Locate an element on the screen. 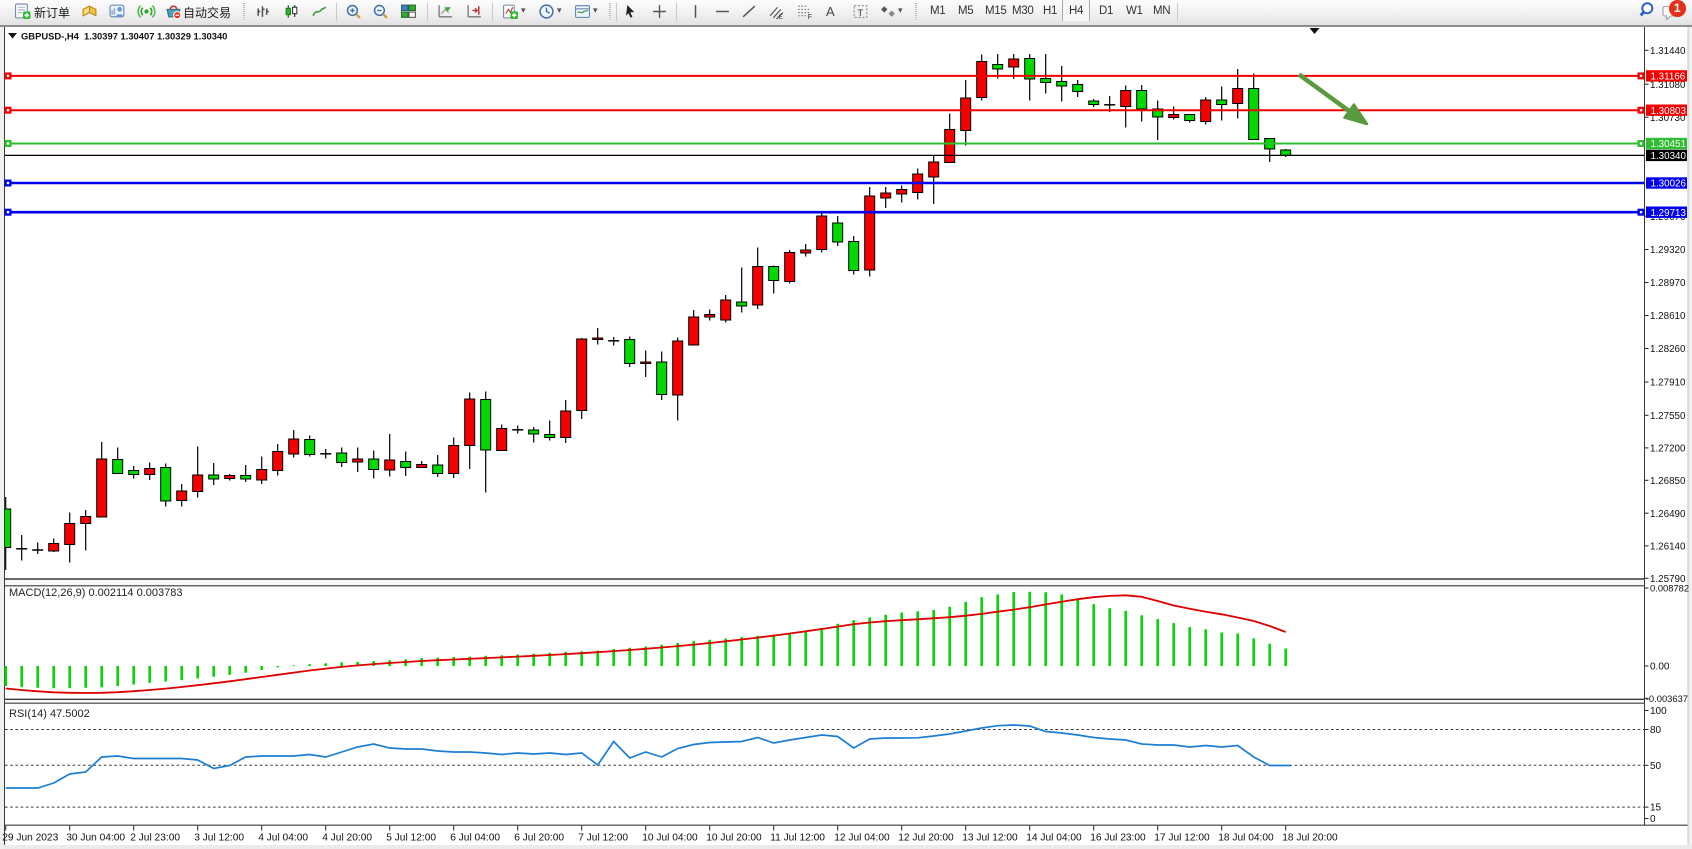  svg-text: 1.30026 is located at coordinates (1669, 184).